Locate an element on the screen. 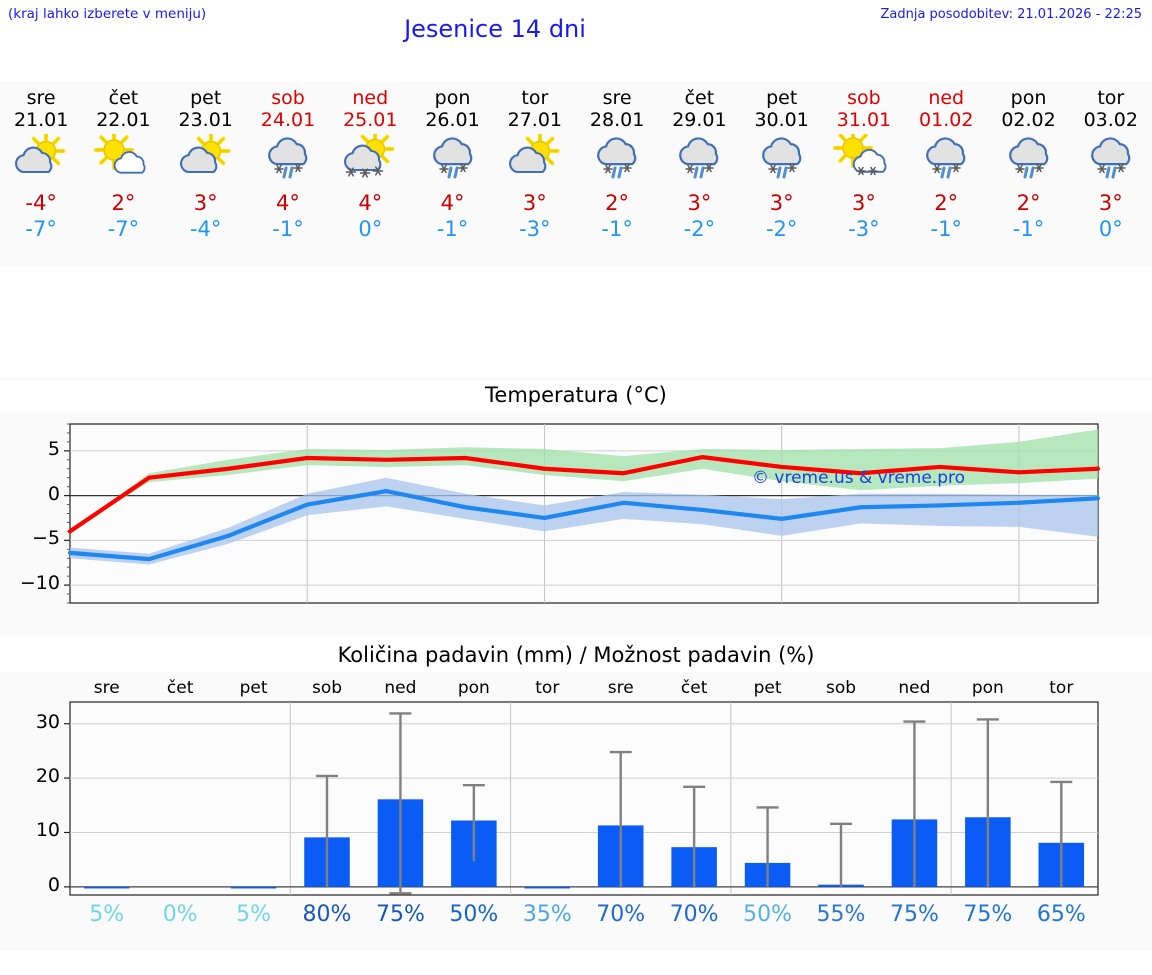 The width and height of the screenshot is (1152, 975). day-column-3: sob 24.01 4° -1° is located at coordinates (288, 174).